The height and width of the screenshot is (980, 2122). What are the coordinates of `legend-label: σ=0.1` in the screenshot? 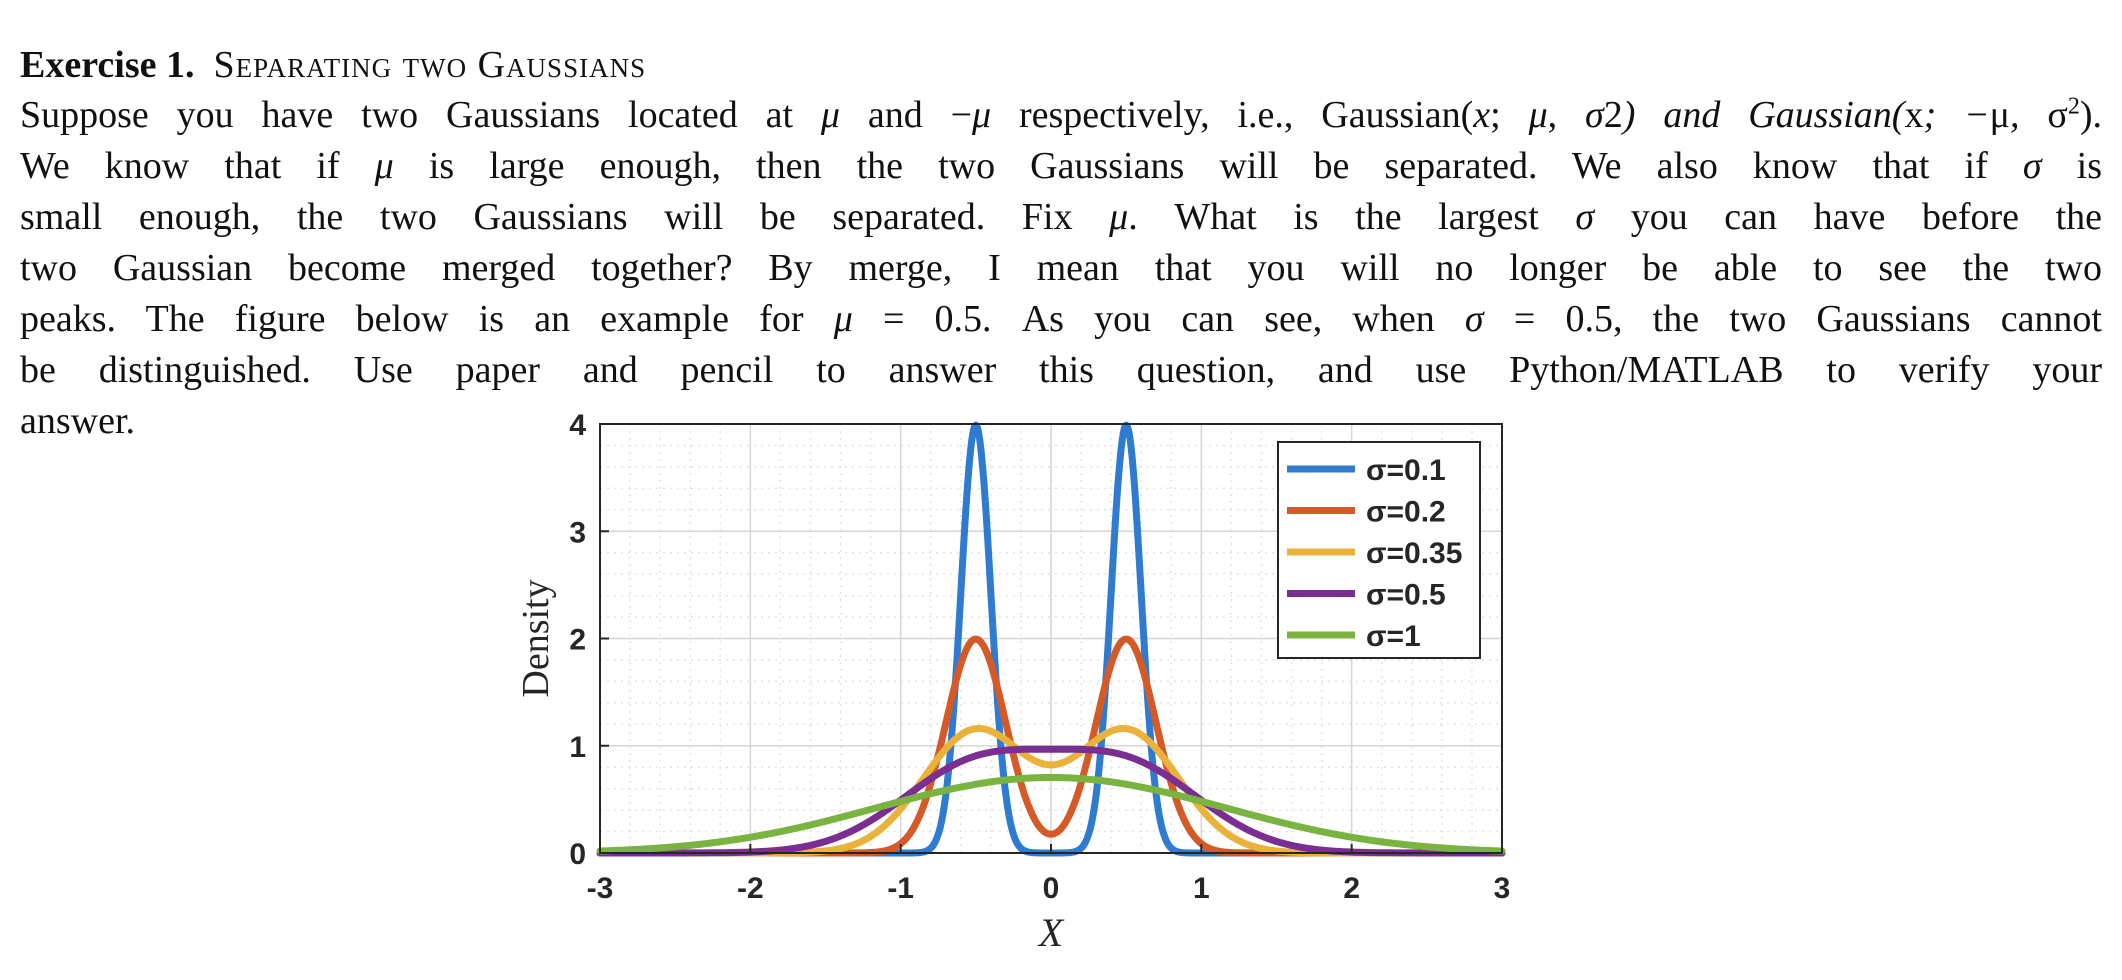 It's located at (1406, 470).